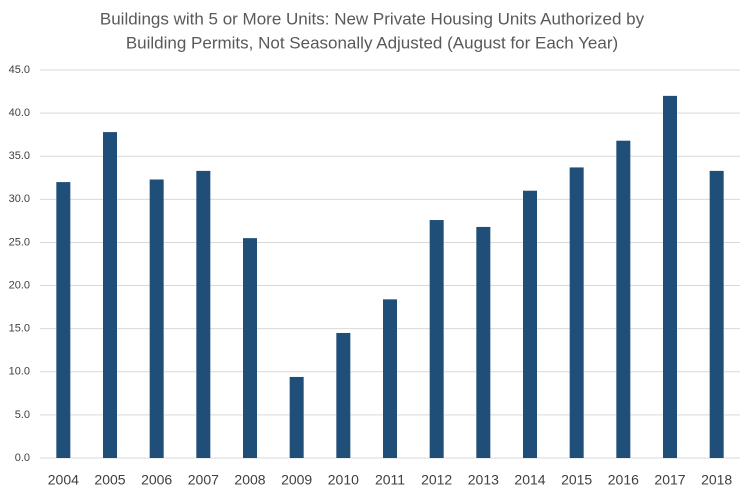 Image resolution: width=744 pixels, height=498 pixels. What do you see at coordinates (109, 480) in the screenshot?
I see `x-tick-label: 2005` at bounding box center [109, 480].